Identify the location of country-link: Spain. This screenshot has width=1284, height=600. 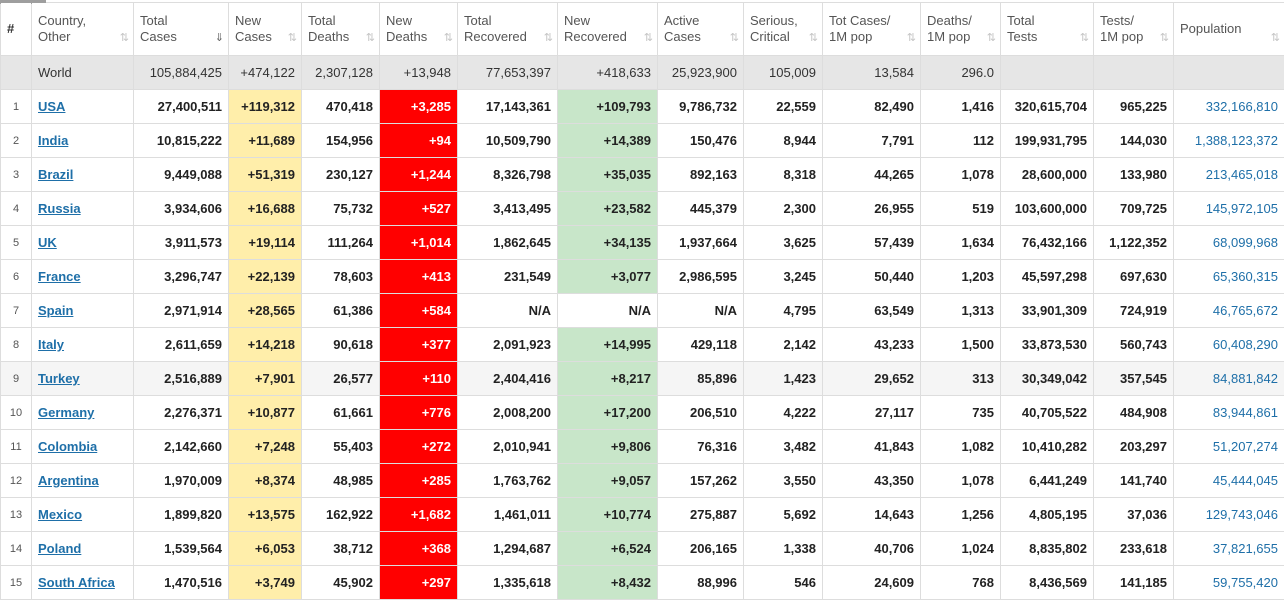
(55, 310).